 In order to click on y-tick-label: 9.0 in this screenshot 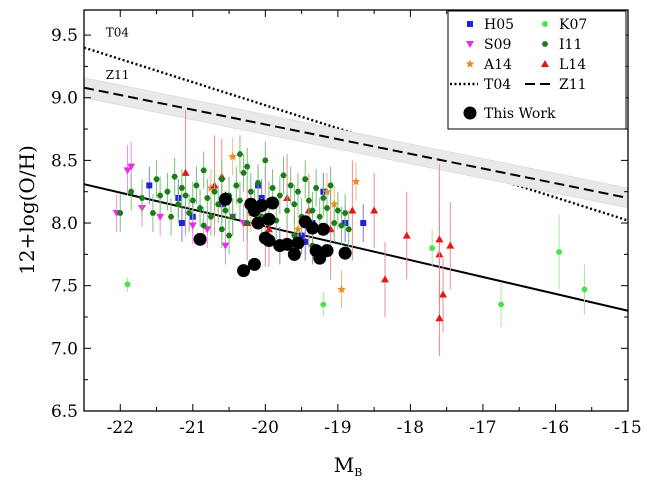, I will do `click(64, 99)`.